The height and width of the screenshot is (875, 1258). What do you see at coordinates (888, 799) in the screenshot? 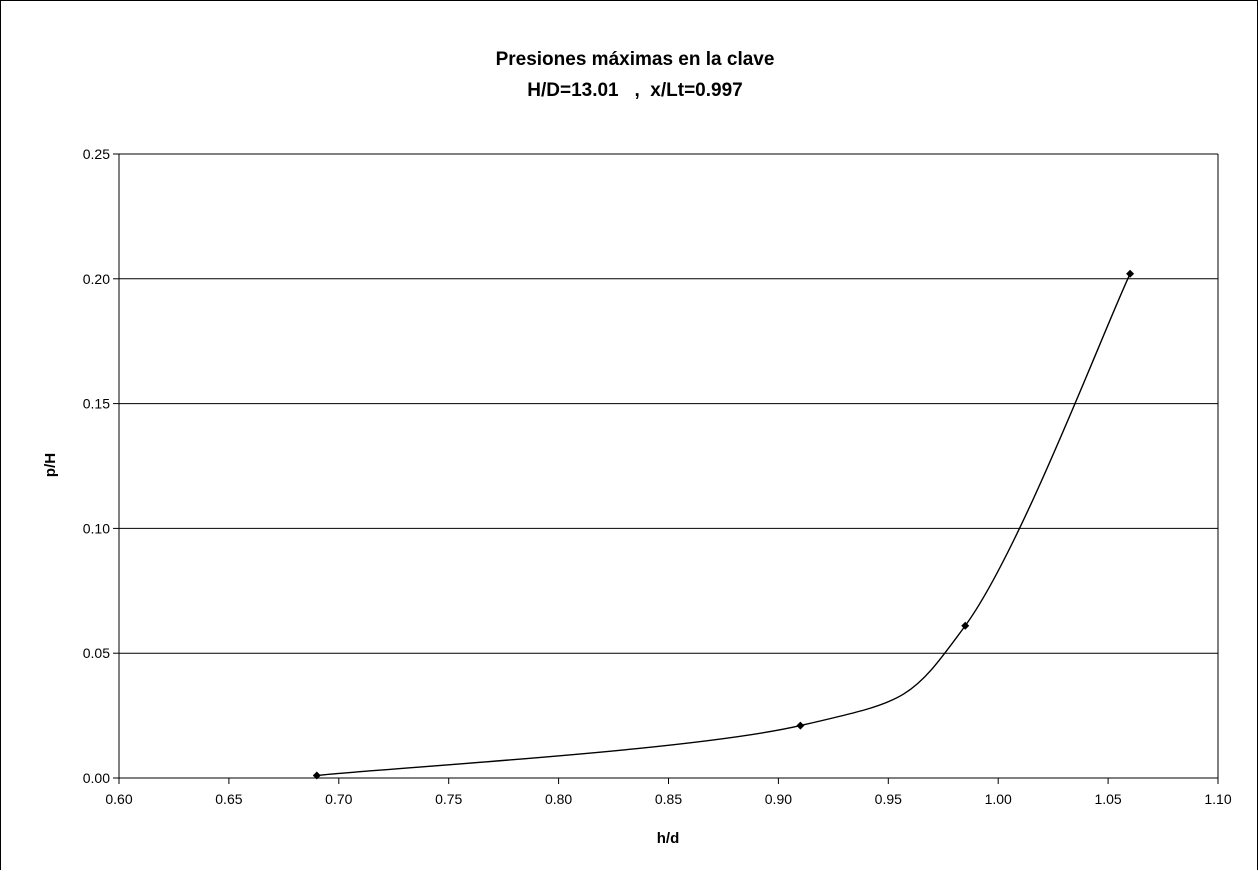
I see `x-tick-label: 0.95` at bounding box center [888, 799].